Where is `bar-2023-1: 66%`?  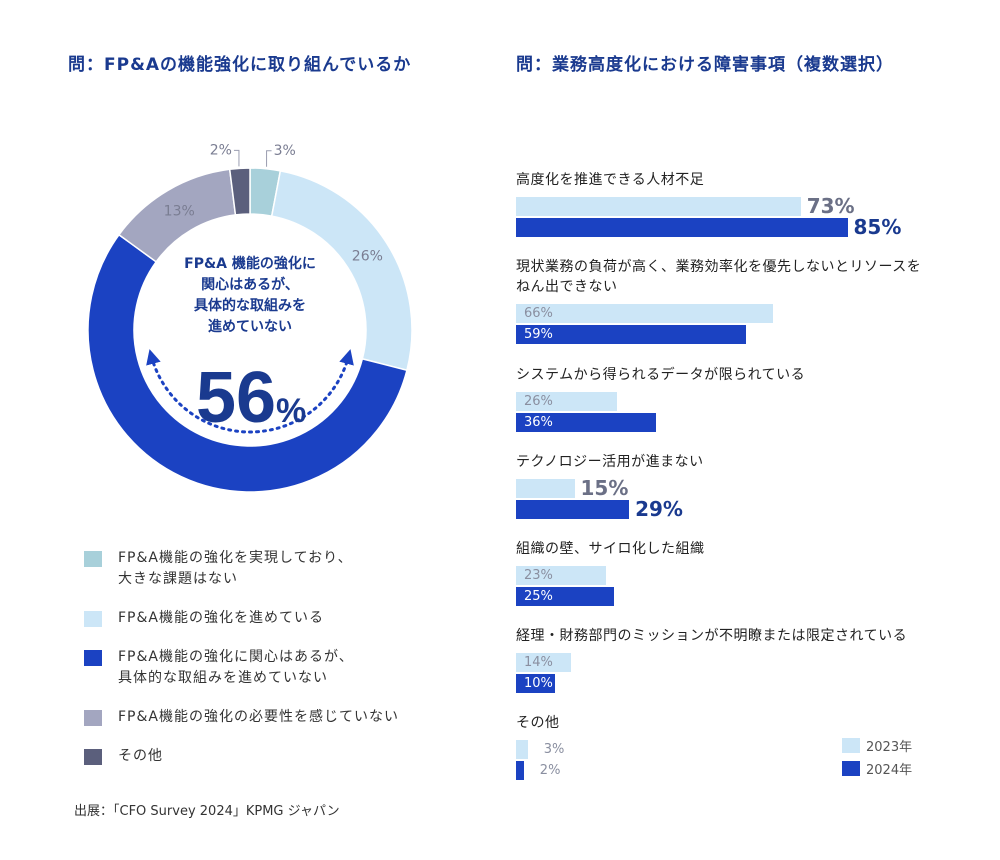 bar-2023-1: 66% is located at coordinates (645, 313).